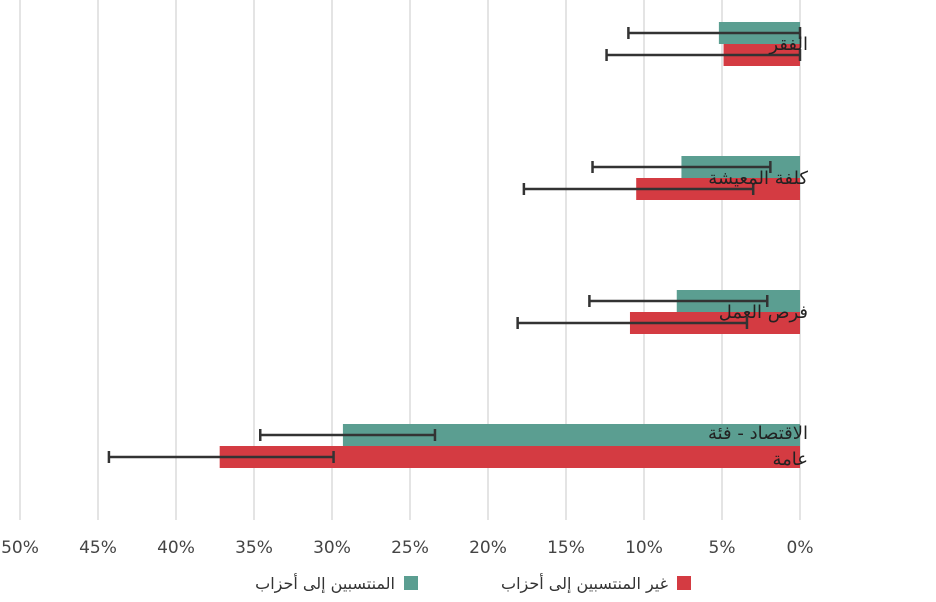 The height and width of the screenshot is (602, 936). Describe the element at coordinates (644, 548) in the screenshot. I see `x-tick-label: 10%` at that location.